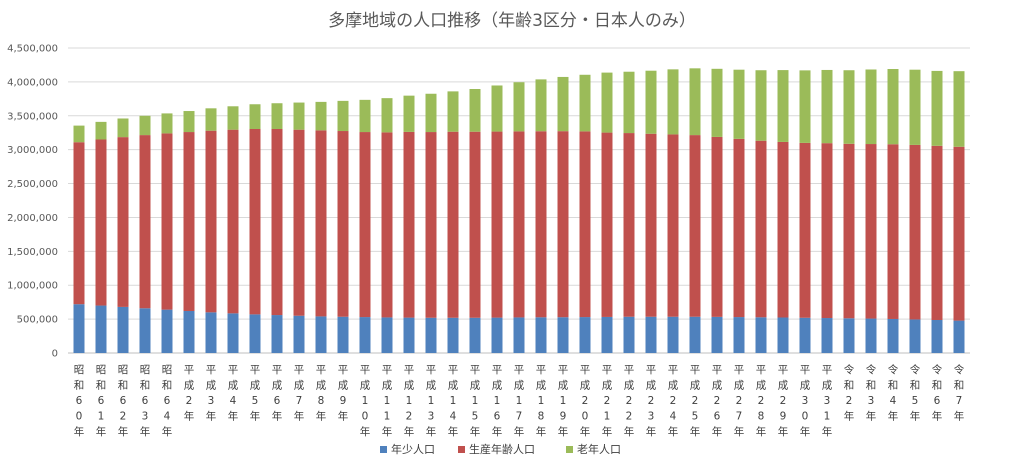  Describe the element at coordinates (497, 401) in the screenshot. I see `x-tick-label: 平成 1 6 年` at that location.